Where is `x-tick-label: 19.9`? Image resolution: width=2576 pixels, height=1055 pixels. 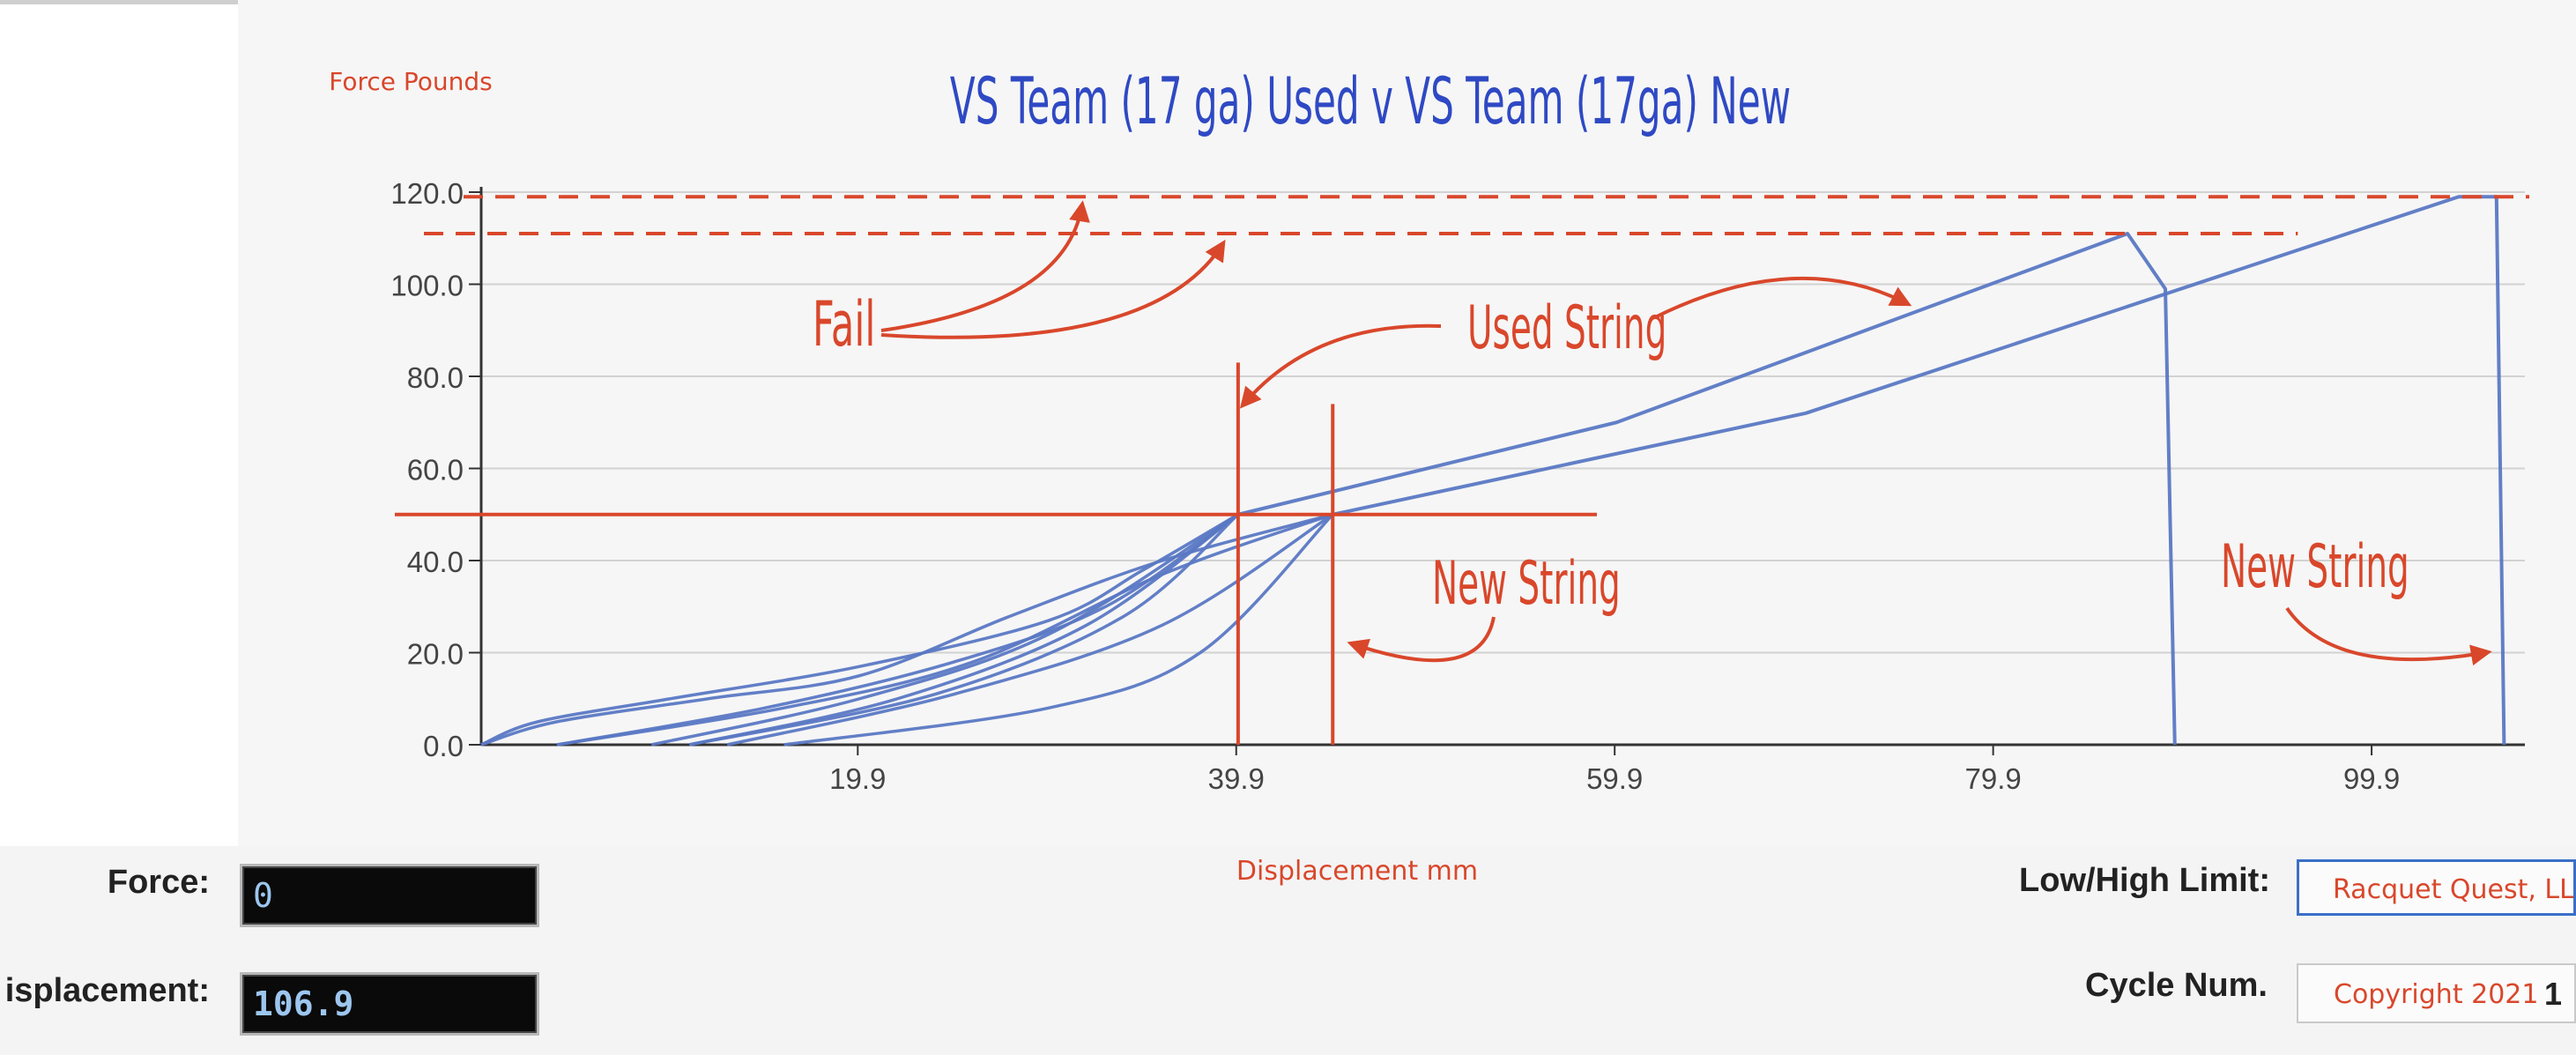 x-tick-label: 19.9 is located at coordinates (857, 779).